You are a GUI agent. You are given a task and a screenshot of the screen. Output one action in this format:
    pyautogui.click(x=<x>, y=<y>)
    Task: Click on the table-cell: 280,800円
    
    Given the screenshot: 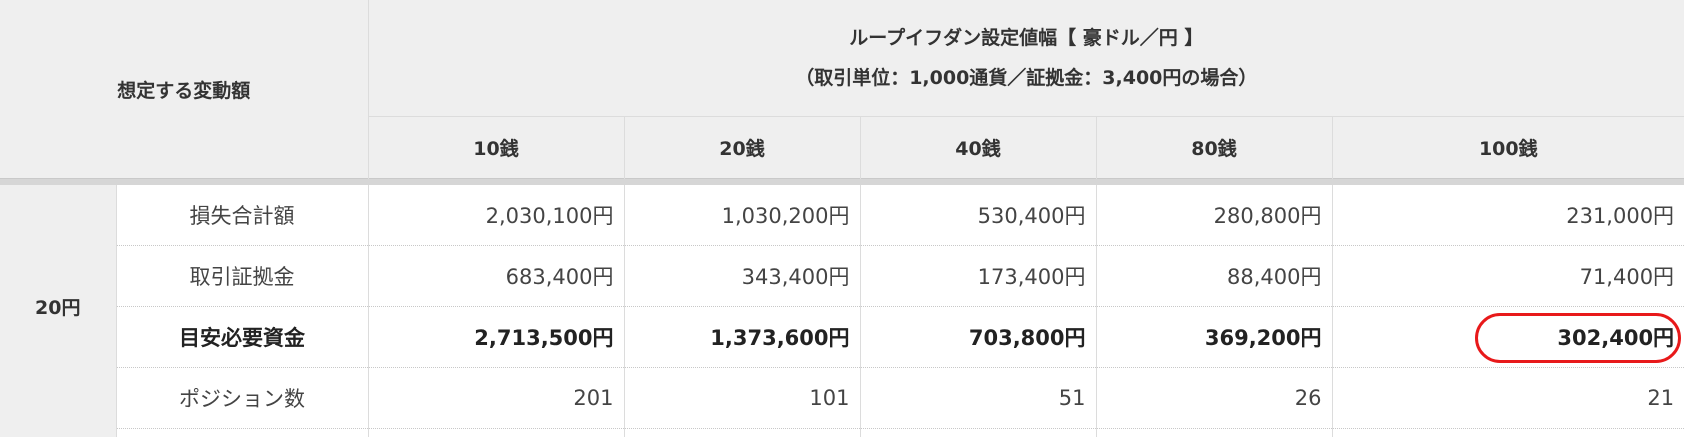 What is the action you would take?
    pyautogui.click(x=1214, y=215)
    